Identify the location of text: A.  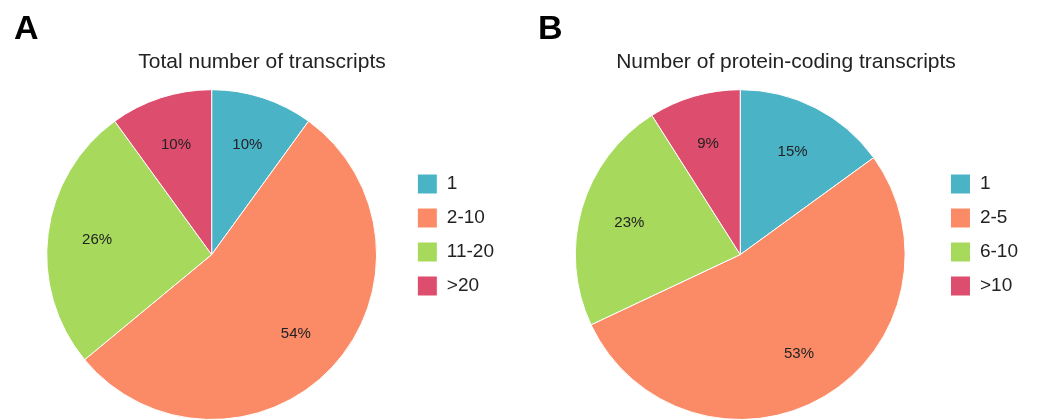
(26, 27).